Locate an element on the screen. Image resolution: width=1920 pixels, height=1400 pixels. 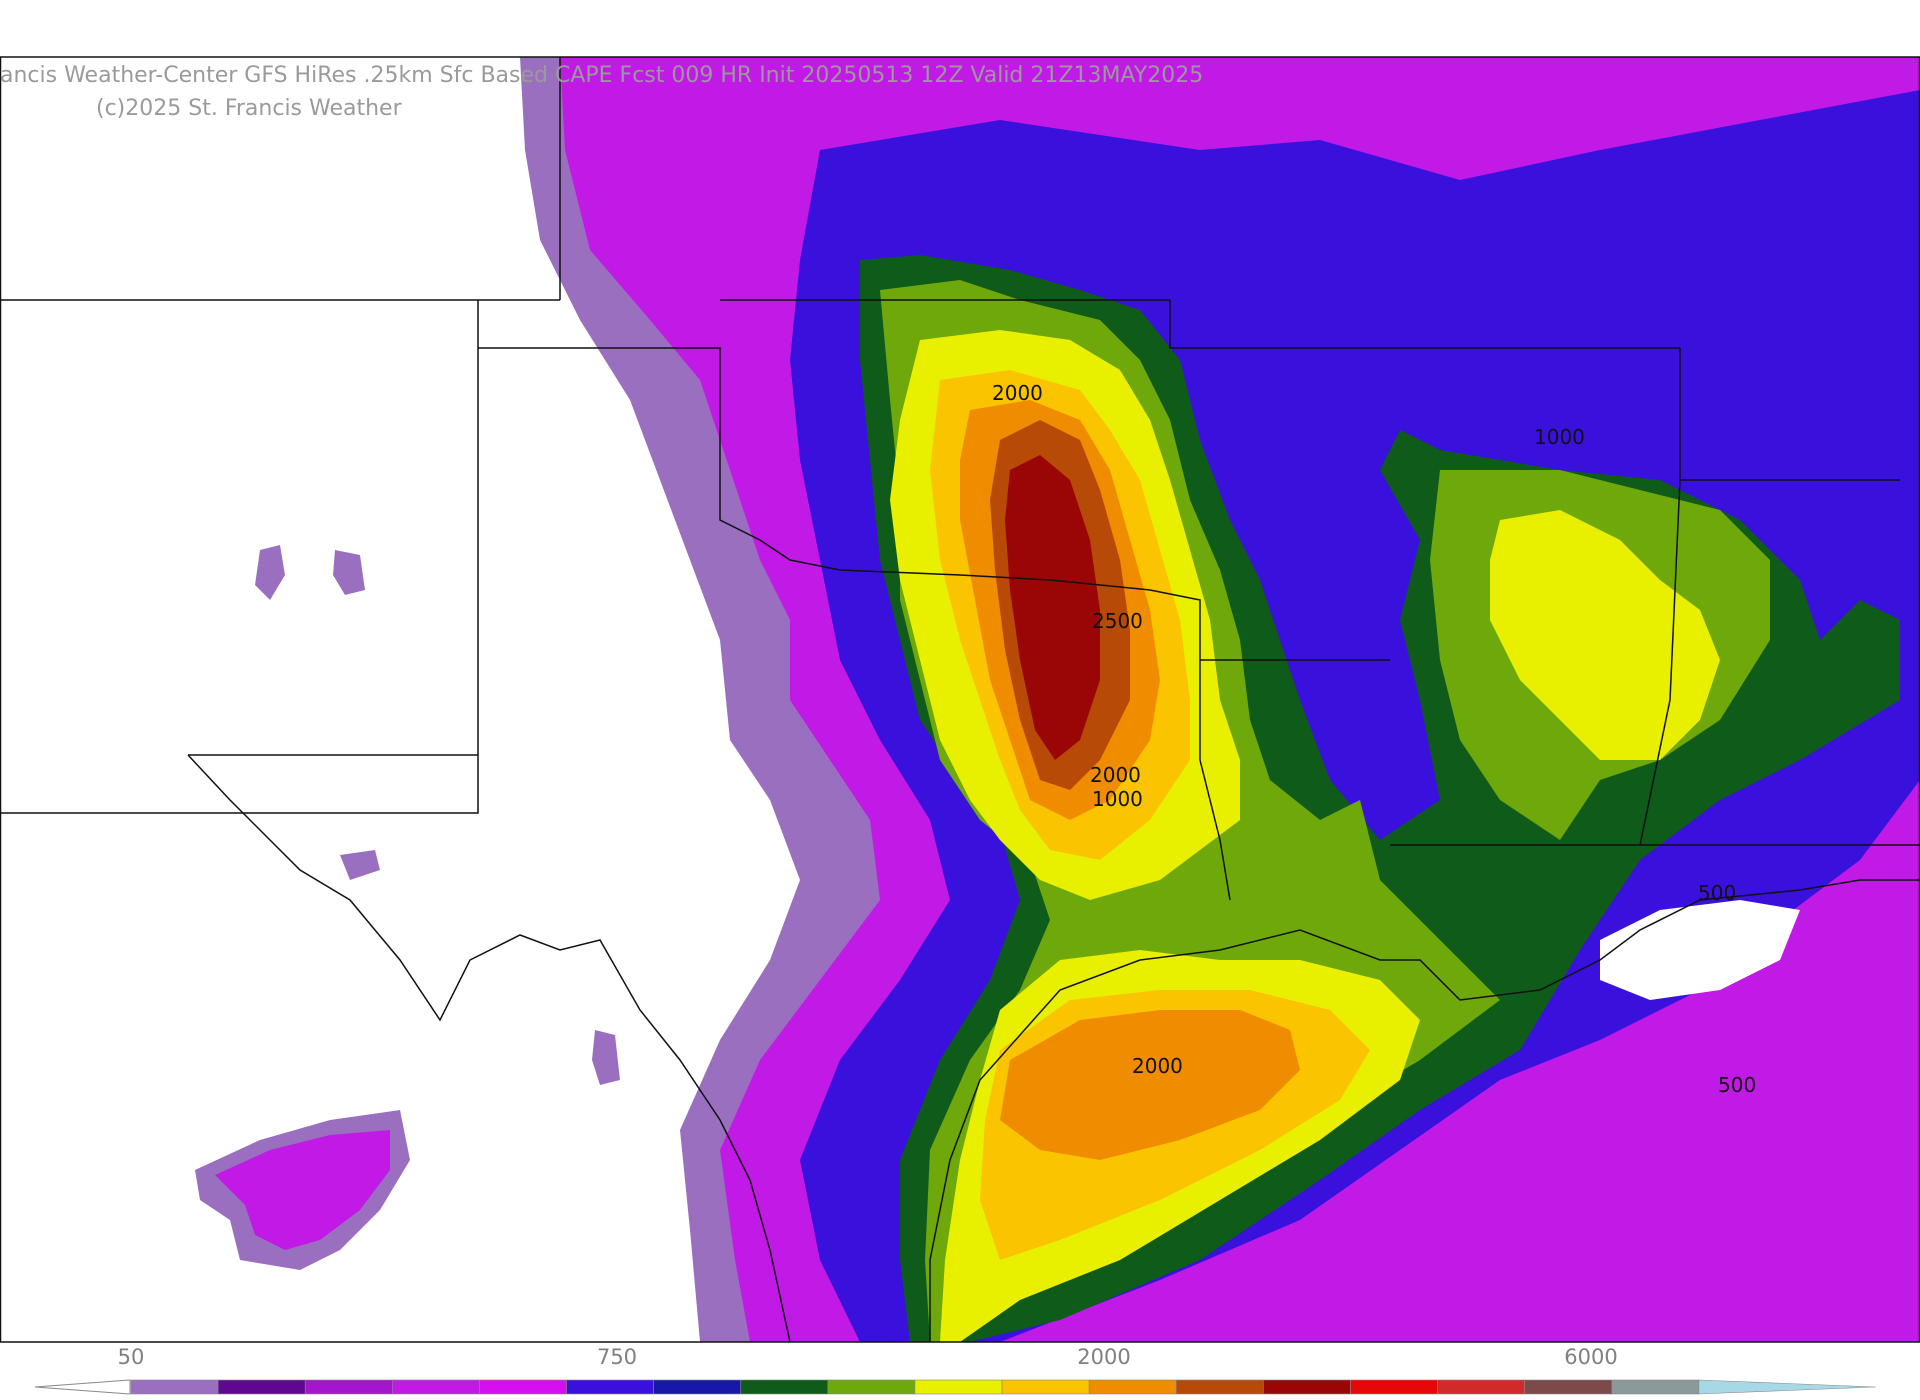
contour-label-south-2000: 2000 is located at coordinates (1115, 775).